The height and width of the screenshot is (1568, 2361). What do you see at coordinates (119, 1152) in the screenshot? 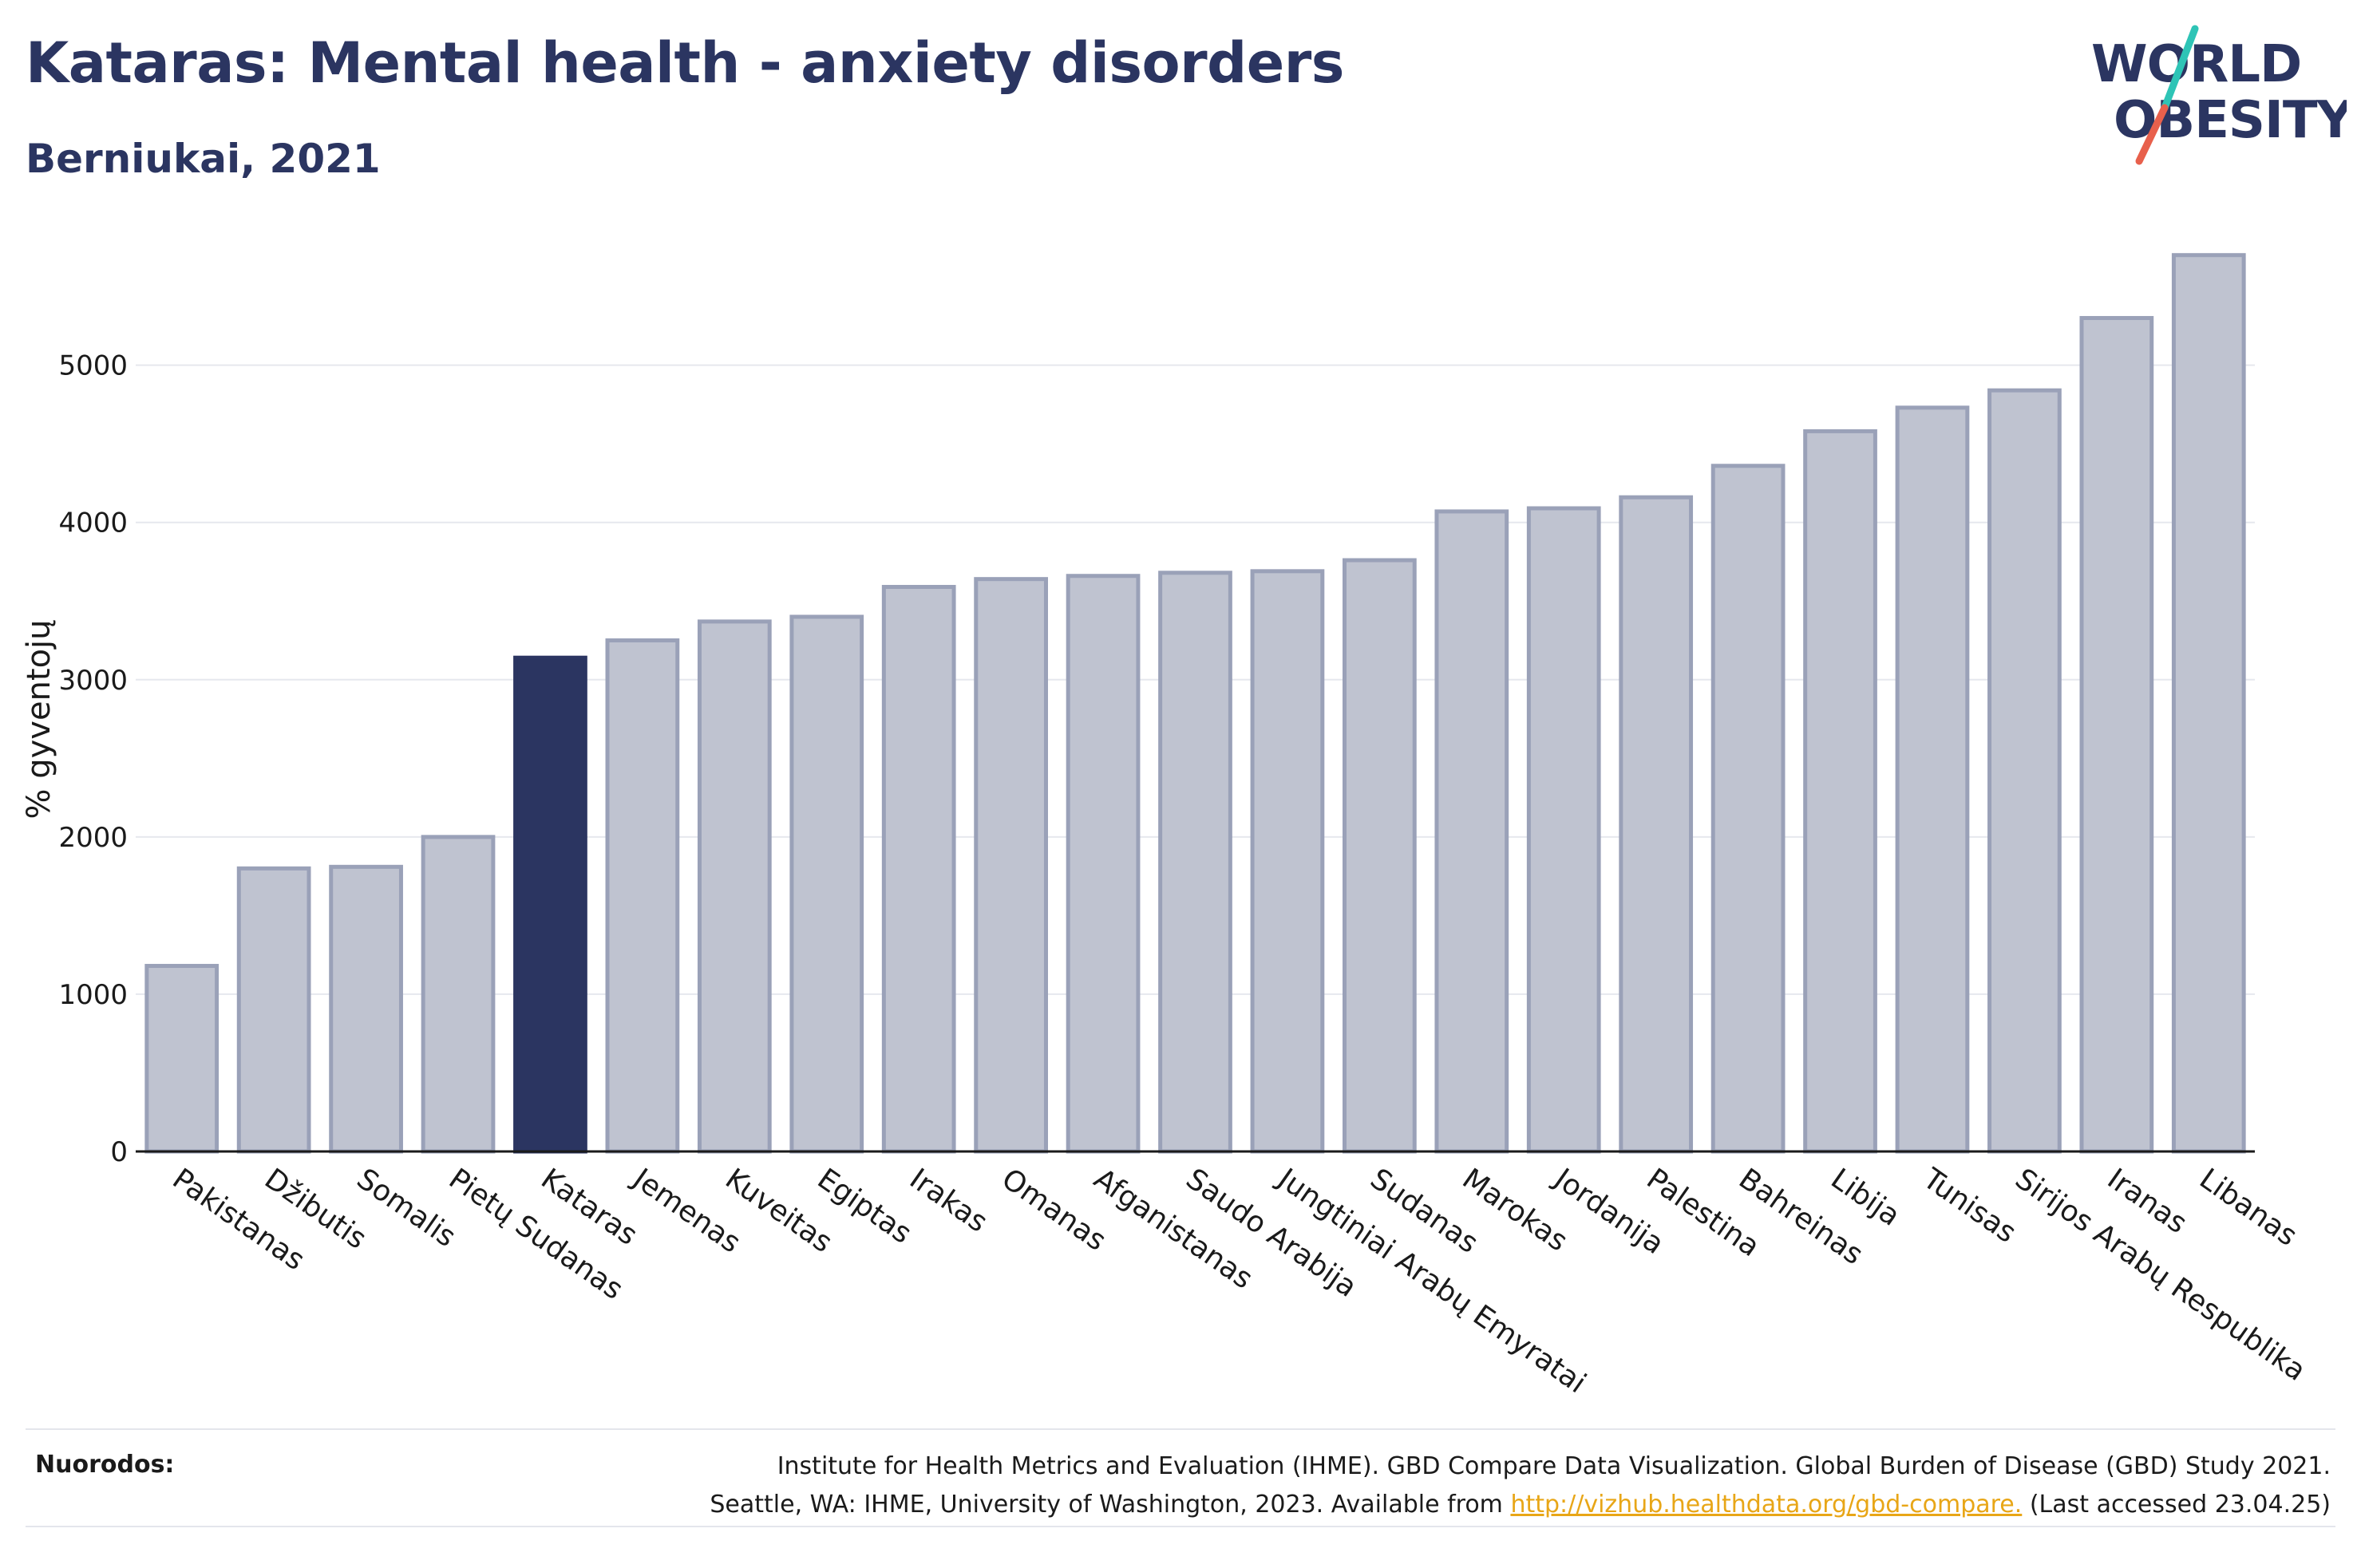
I see `y-tick-label: 0` at bounding box center [119, 1152].